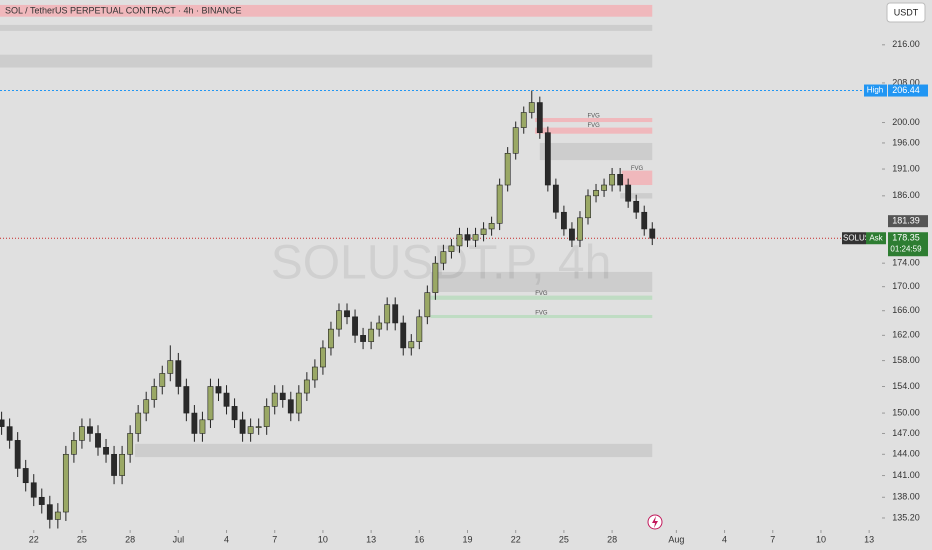 This screenshot has height=550, width=932. I want to click on y-tick-label: 216.00, so click(906, 44).